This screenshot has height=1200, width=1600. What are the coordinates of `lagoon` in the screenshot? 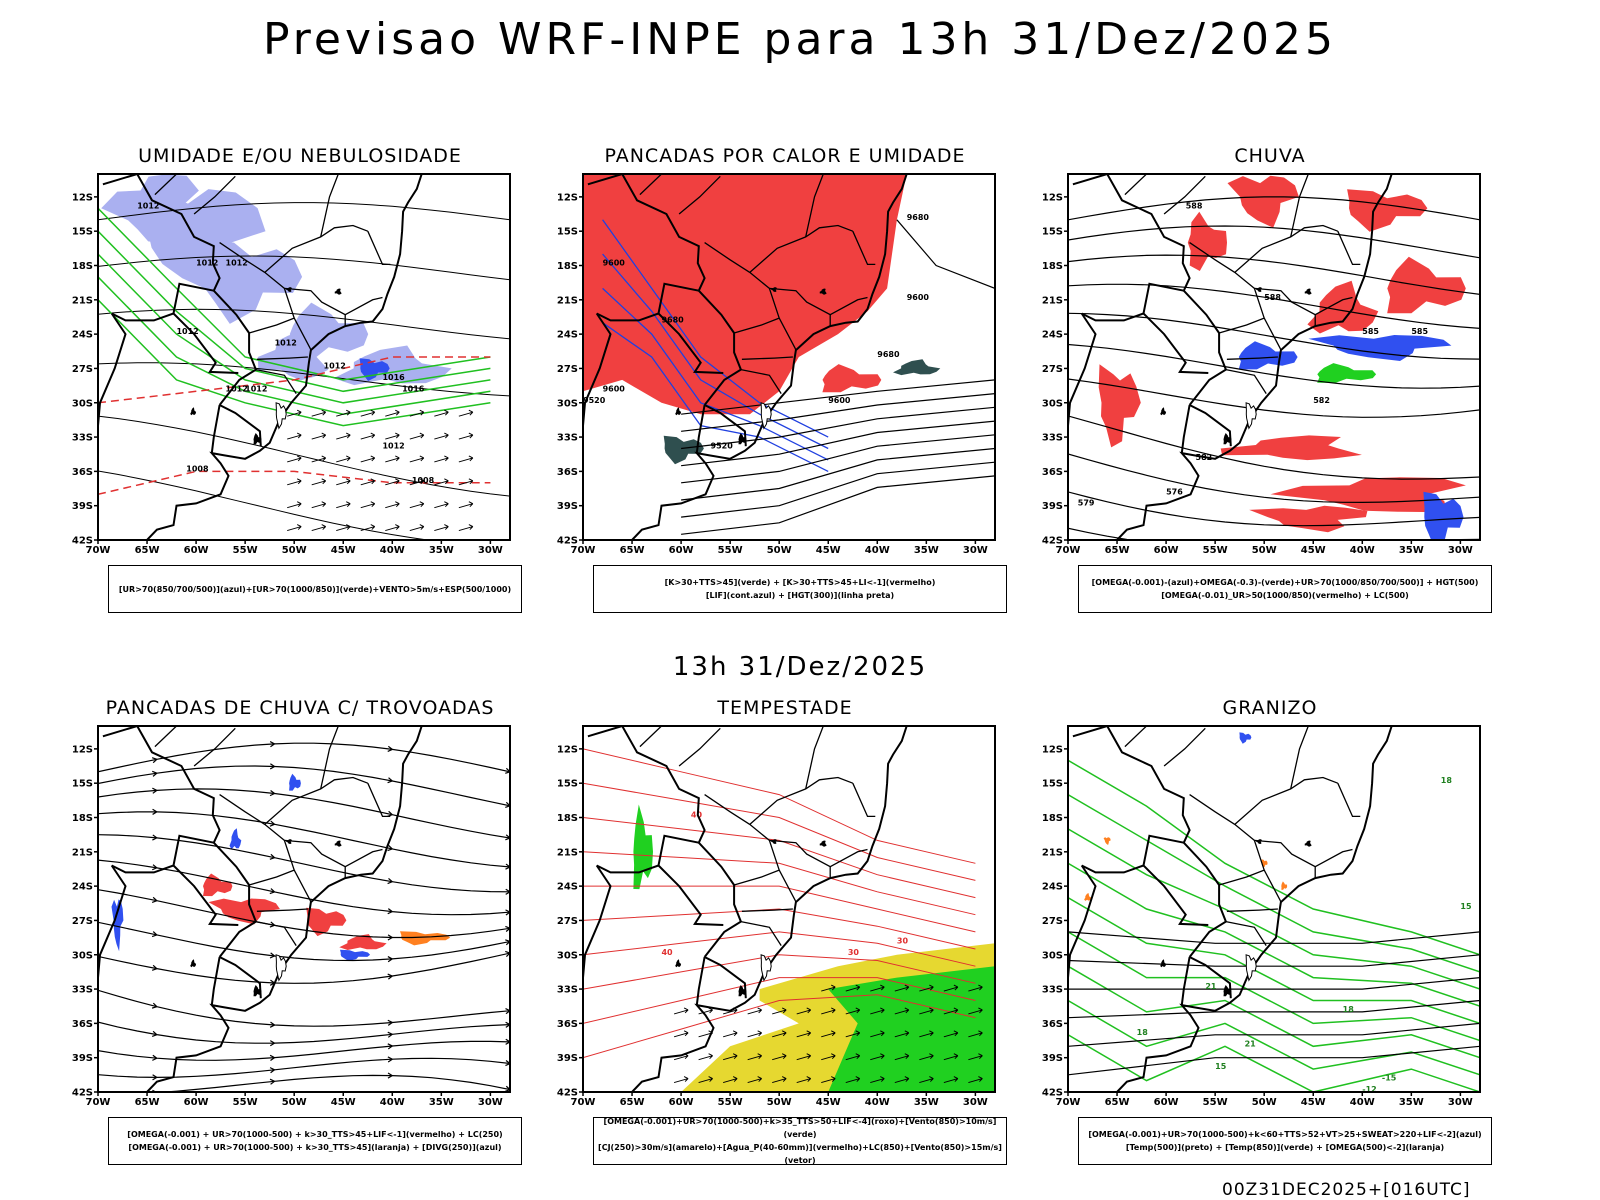 It's located at (281, 968).